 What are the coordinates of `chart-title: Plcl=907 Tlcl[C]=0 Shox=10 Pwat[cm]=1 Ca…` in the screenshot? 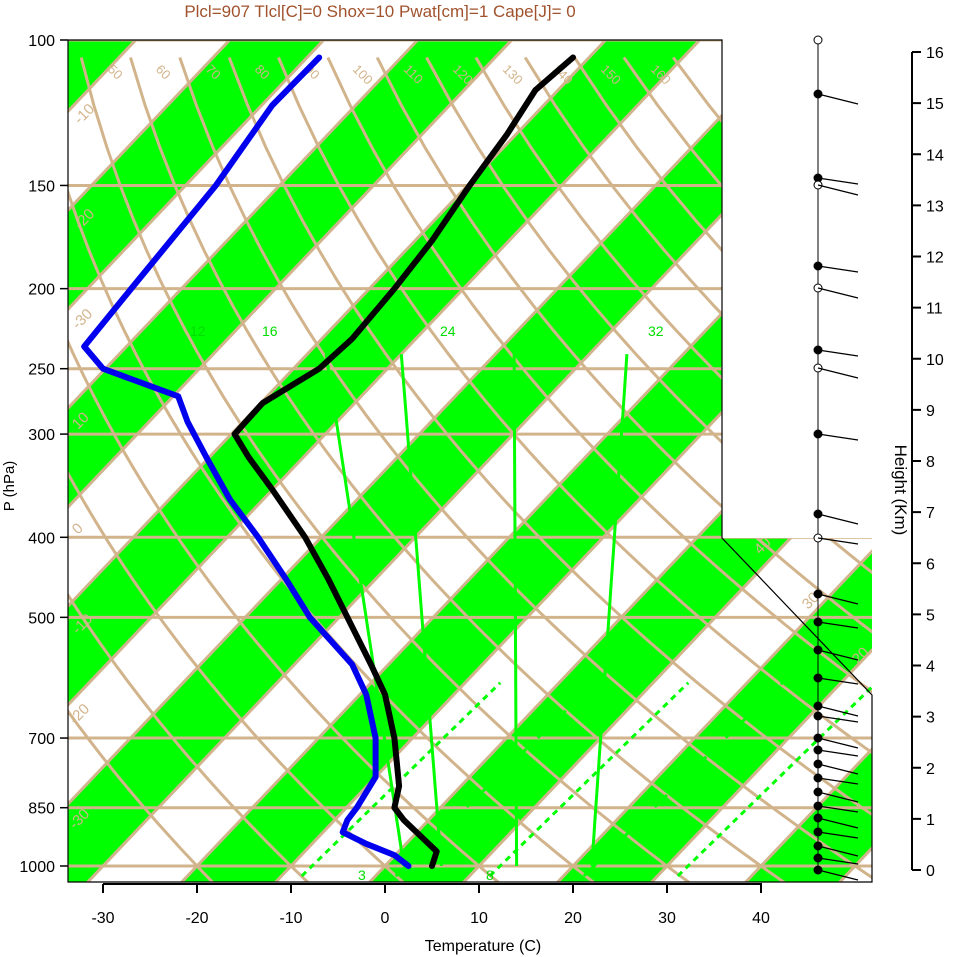 It's located at (379, 11).